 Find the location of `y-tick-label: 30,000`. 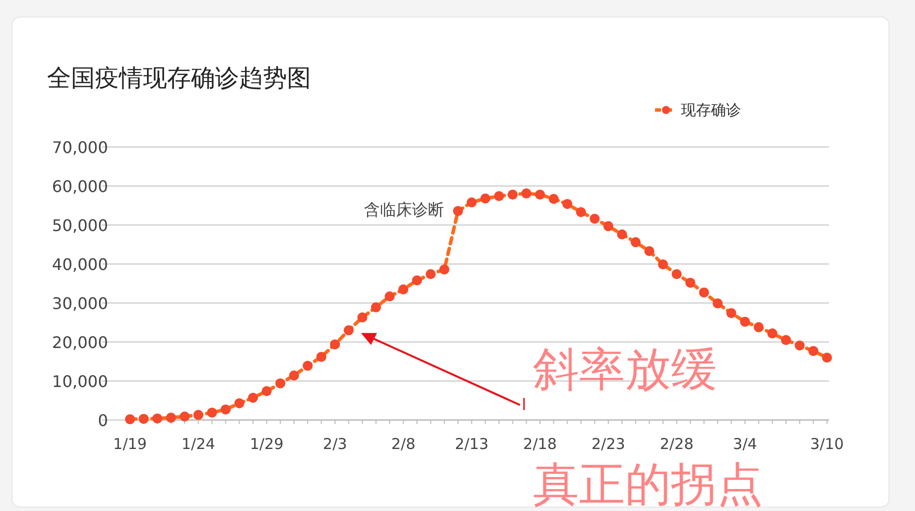

y-tick-label: 30,000 is located at coordinates (80, 303).